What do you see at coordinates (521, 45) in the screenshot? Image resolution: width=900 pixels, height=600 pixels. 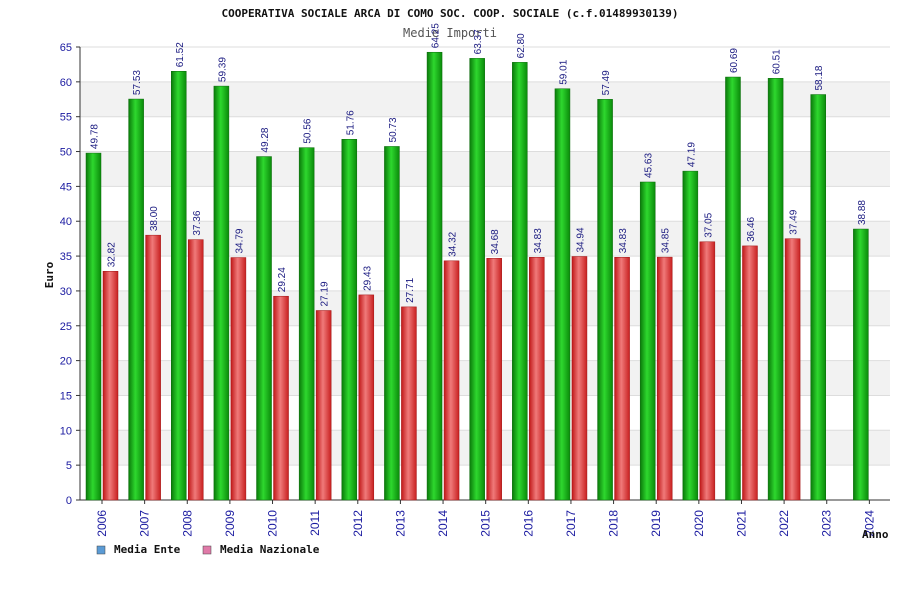 I see `data-label: 62.80` at bounding box center [521, 45].